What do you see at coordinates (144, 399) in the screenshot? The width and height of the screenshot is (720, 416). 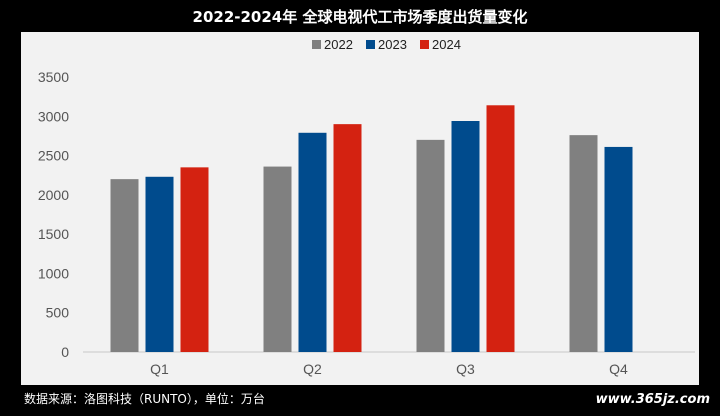 I see `source-note: 数据来源：洛图科技（RUNTO），单位：万台` at bounding box center [144, 399].